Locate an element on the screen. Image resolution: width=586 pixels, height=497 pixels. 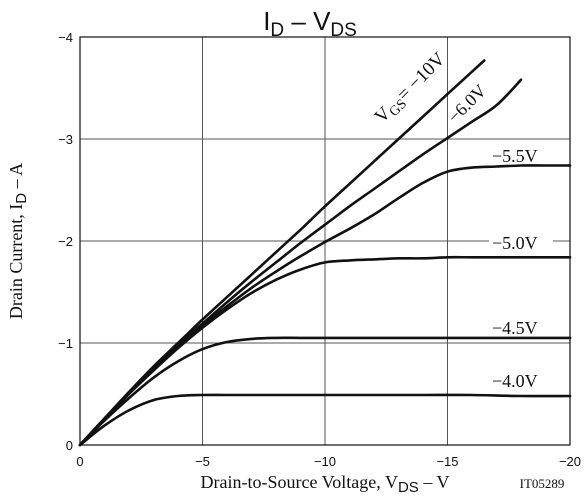
x-axis-label: Drain-to-Source Voltage, VDS – V is located at coordinates (325, 484).